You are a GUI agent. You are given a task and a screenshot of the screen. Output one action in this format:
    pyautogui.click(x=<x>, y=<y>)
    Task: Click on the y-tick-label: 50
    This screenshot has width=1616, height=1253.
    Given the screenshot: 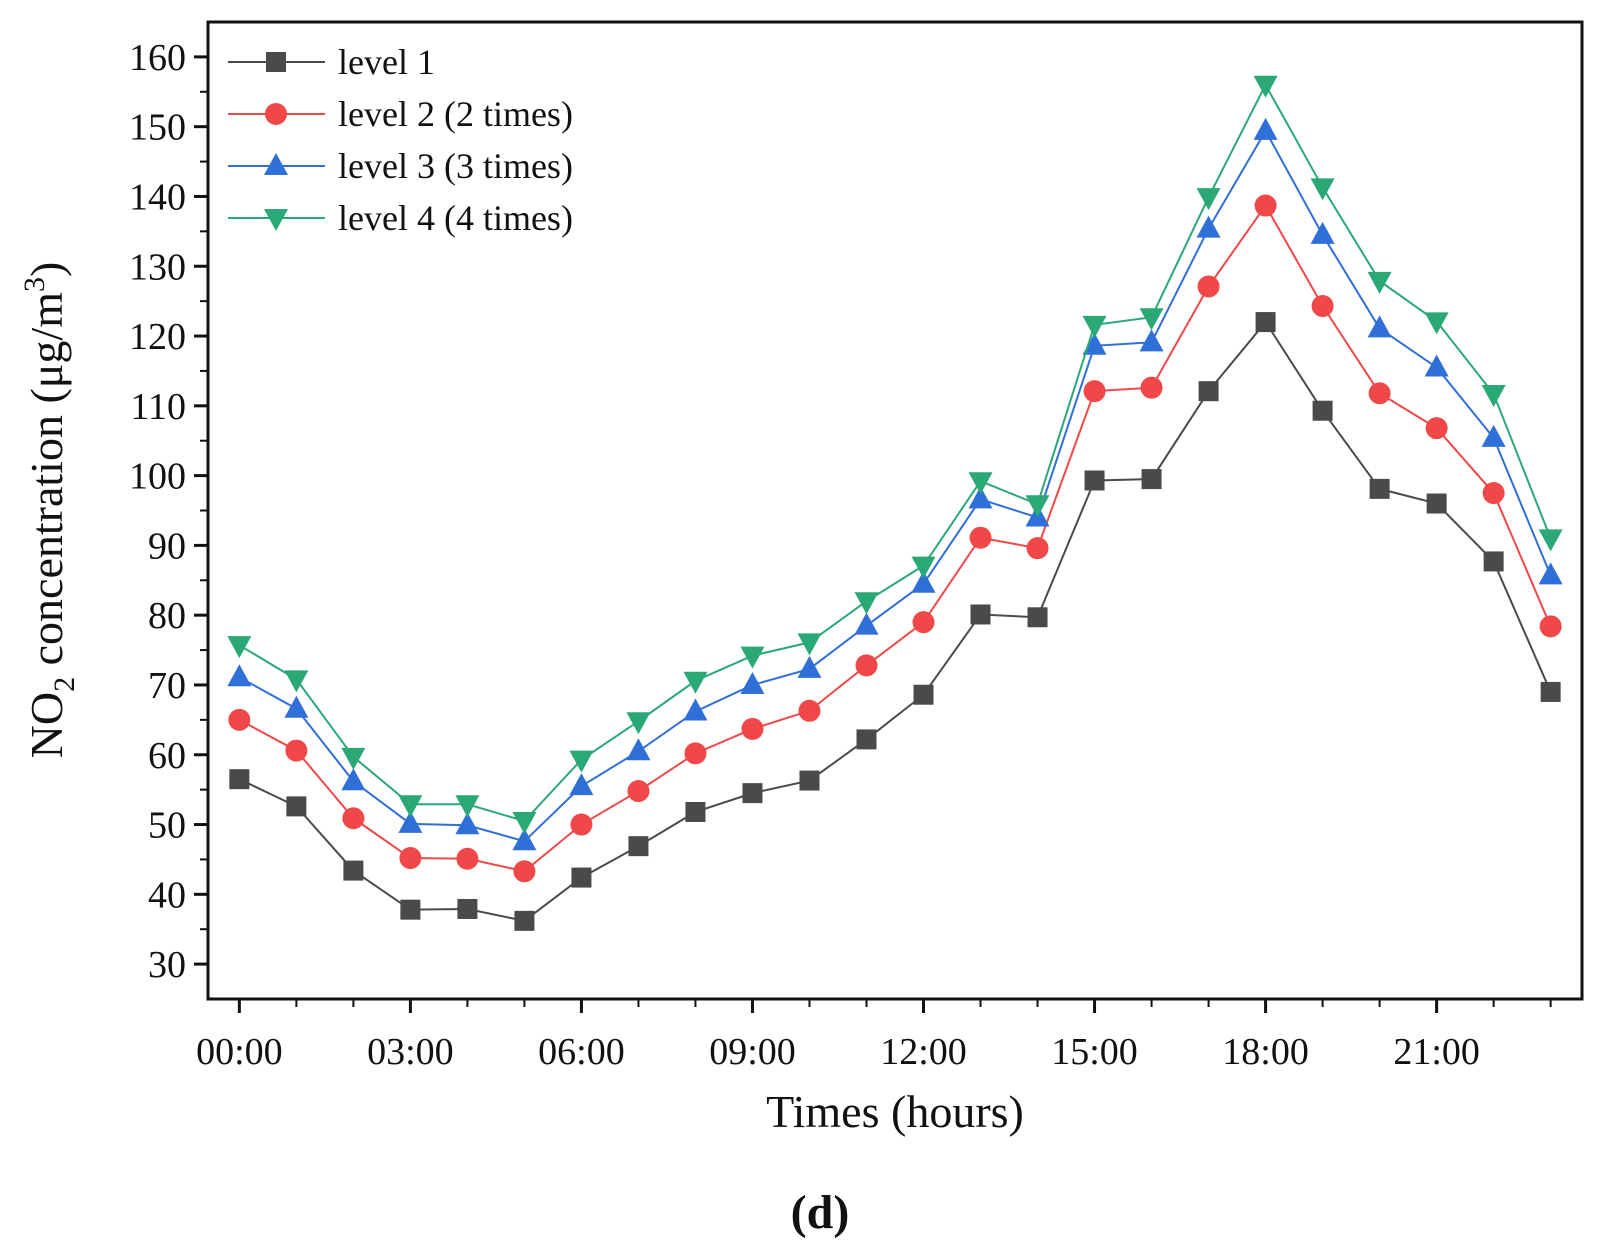 What is the action you would take?
    pyautogui.click(x=167, y=826)
    